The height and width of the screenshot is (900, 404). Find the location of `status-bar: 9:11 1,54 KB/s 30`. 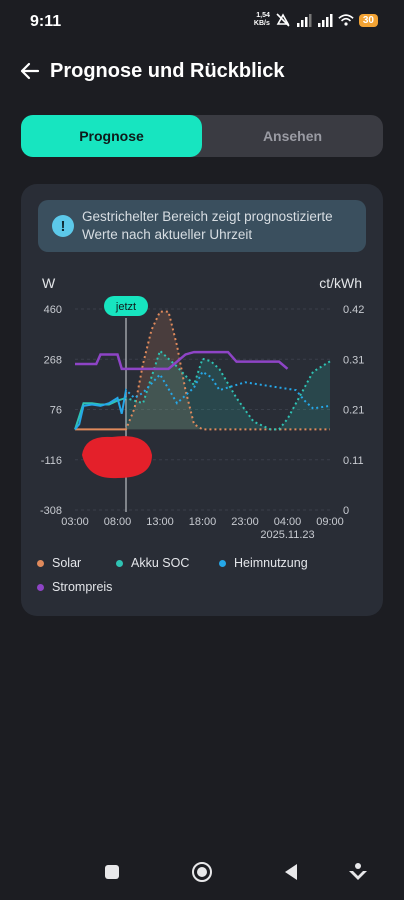

status-bar: 9:11 1,54 KB/s 30 is located at coordinates (202, 22).